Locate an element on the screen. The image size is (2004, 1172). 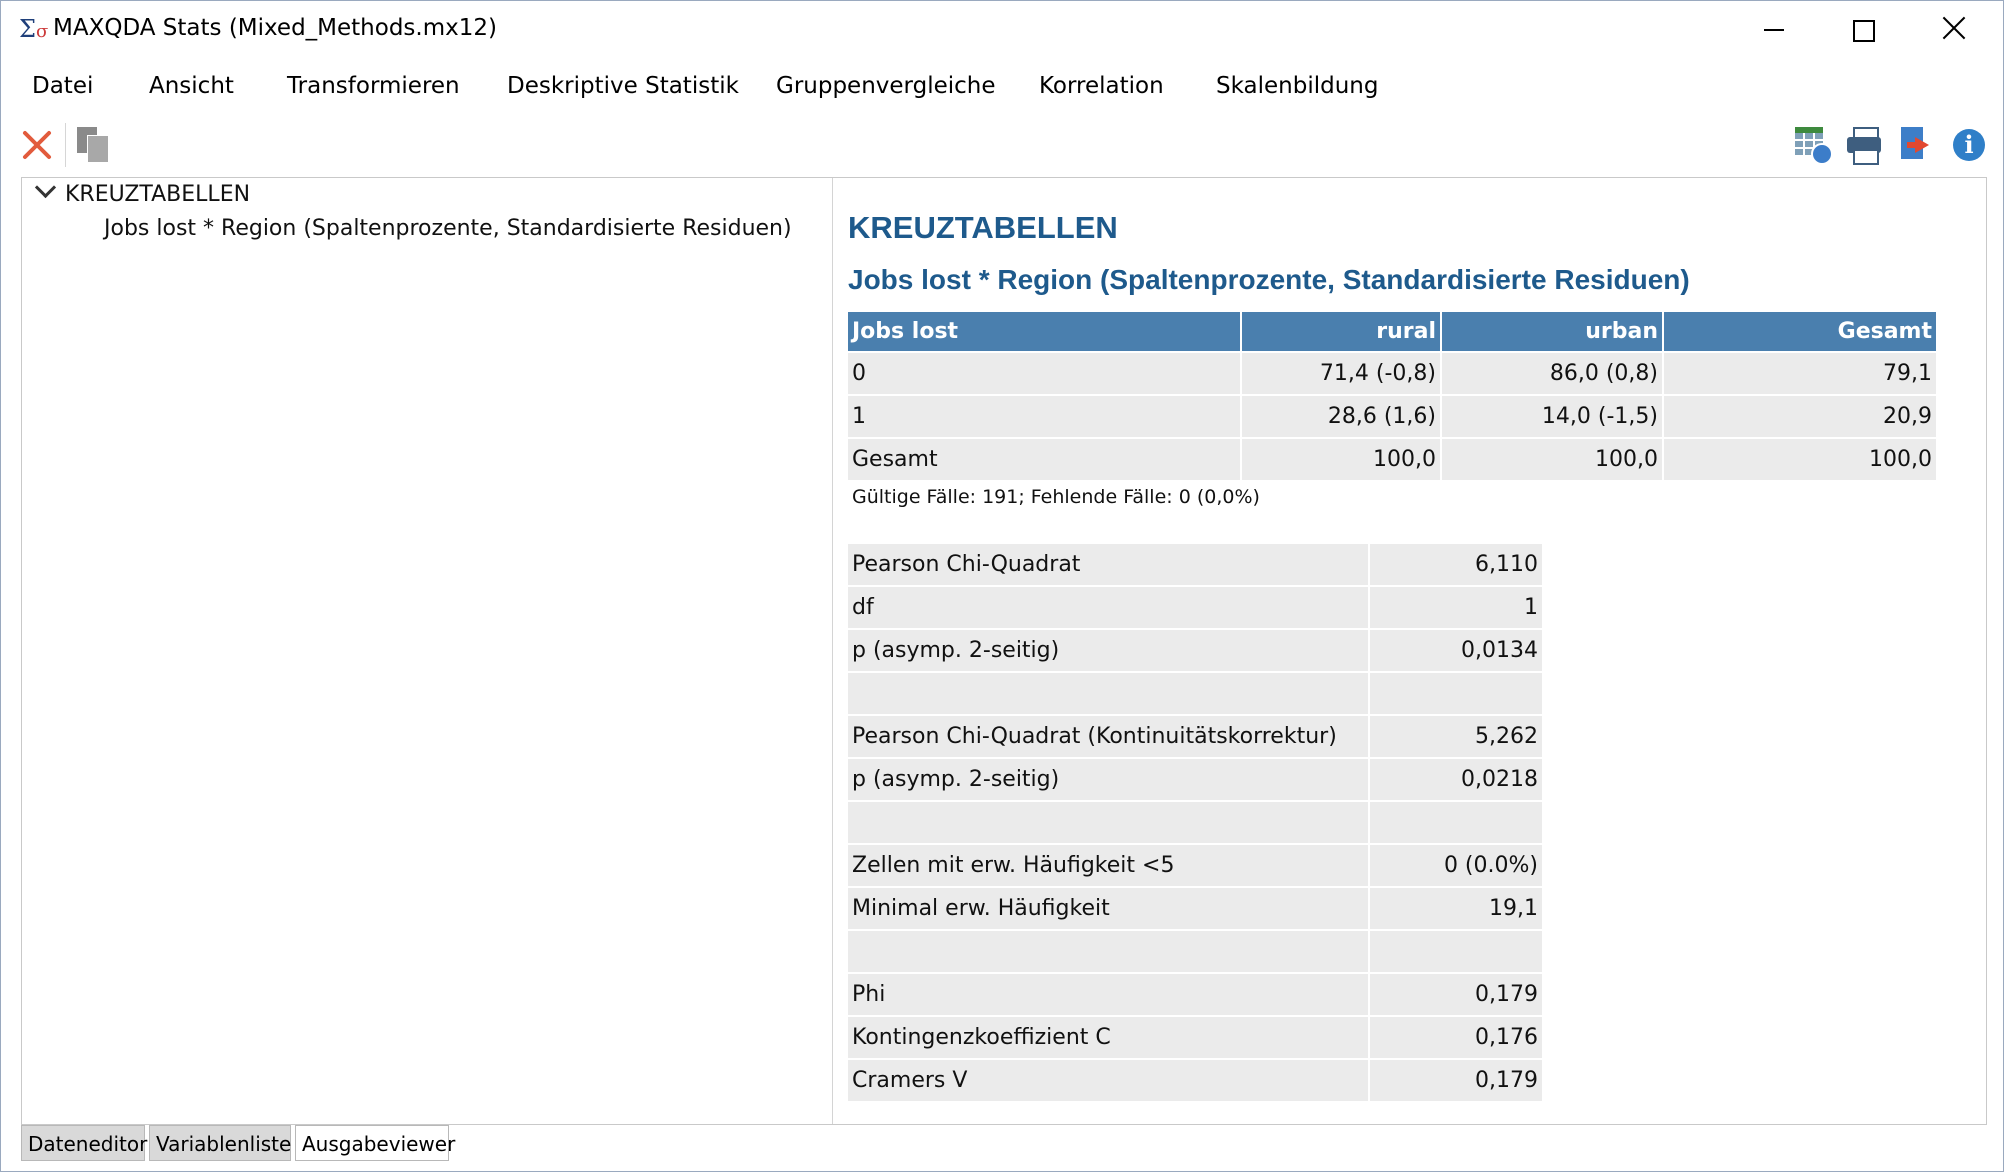
table-cell: 0 is located at coordinates (1044, 373).